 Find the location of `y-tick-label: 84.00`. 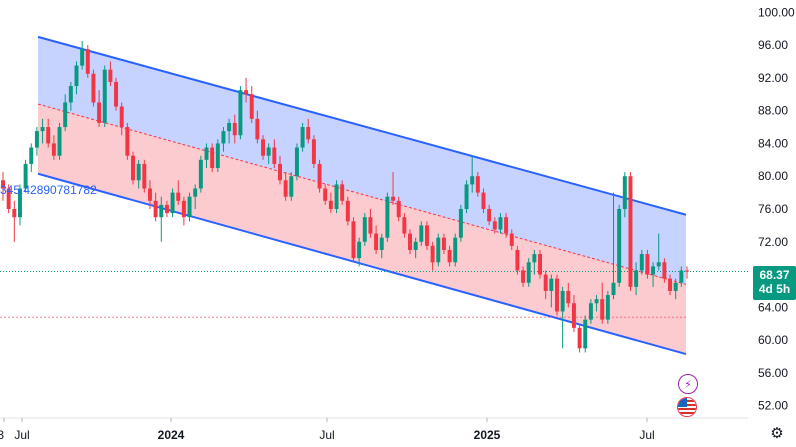

y-tick-label: 84.00 is located at coordinates (773, 143).